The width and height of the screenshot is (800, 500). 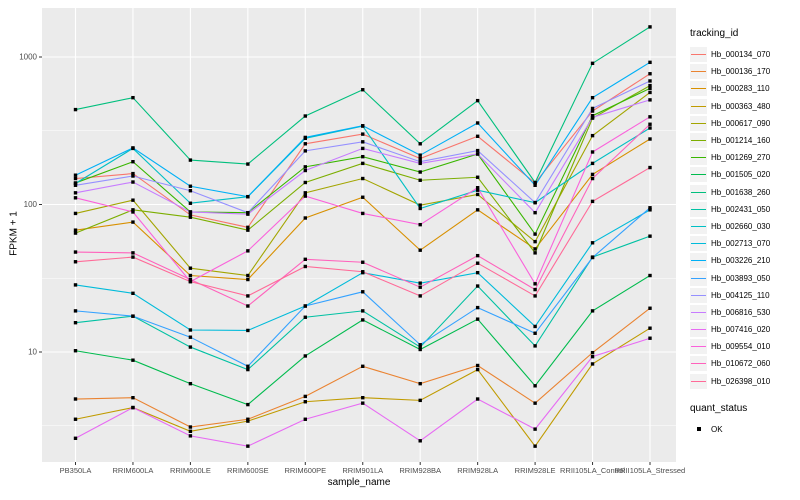 What do you see at coordinates (741, 158) in the screenshot?
I see `legend-item-label: Hb_001269_270` at bounding box center [741, 158].